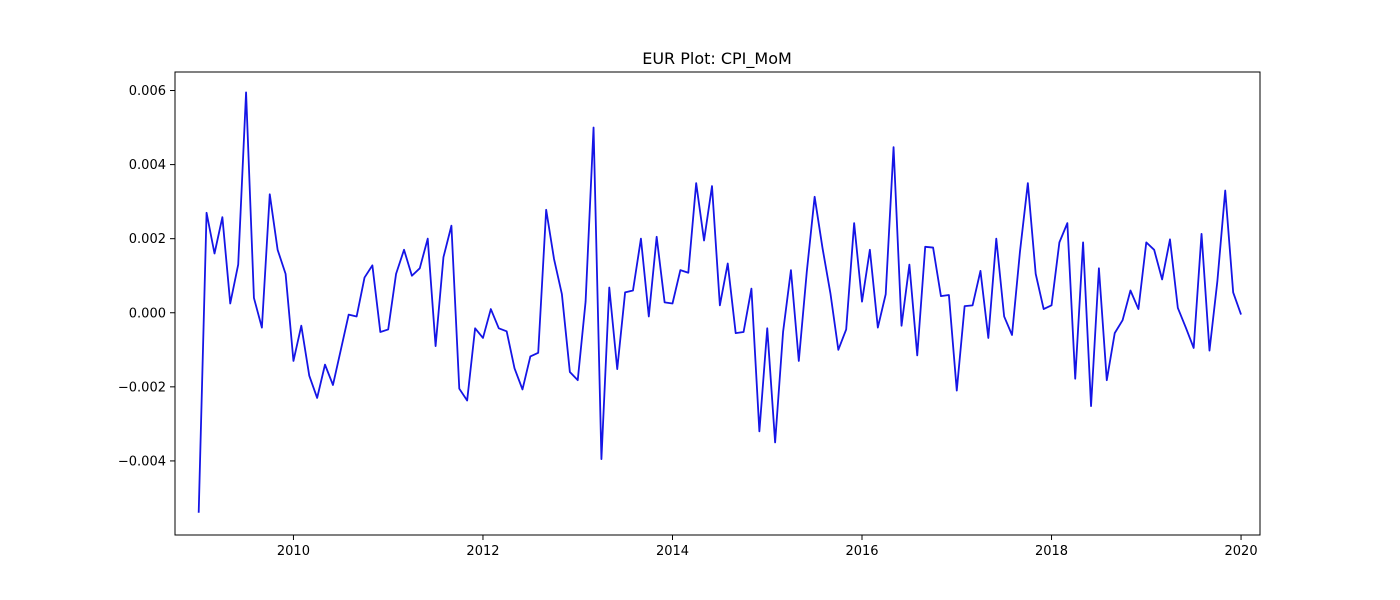 This screenshot has height=600, width=1400. I want to click on y-tick-label: 0.006, so click(147, 91).